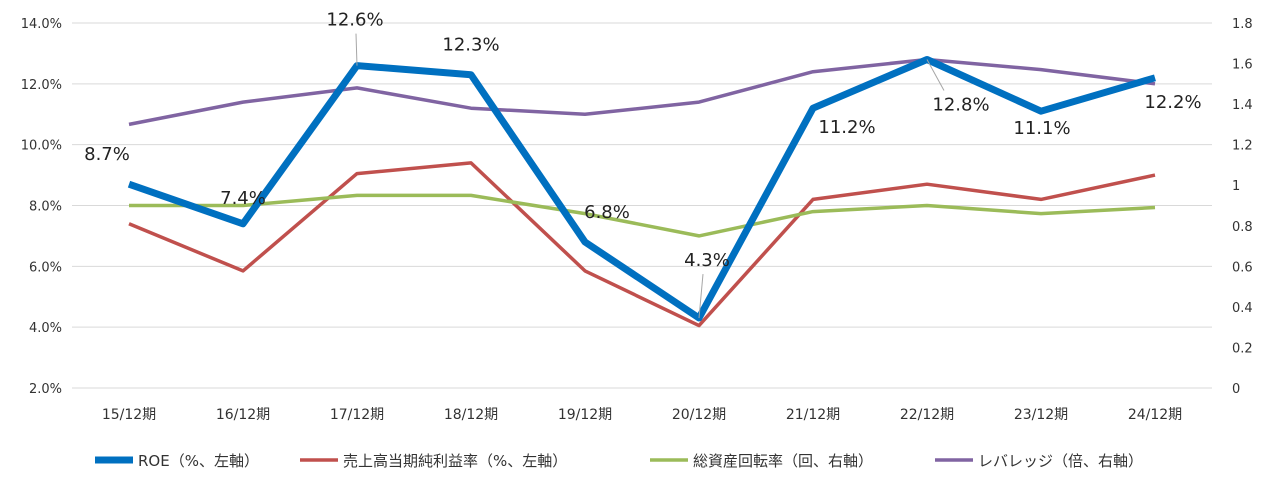 The image size is (1269, 493). I want to click on y-right-tick-label: 1.2, so click(1242, 146).